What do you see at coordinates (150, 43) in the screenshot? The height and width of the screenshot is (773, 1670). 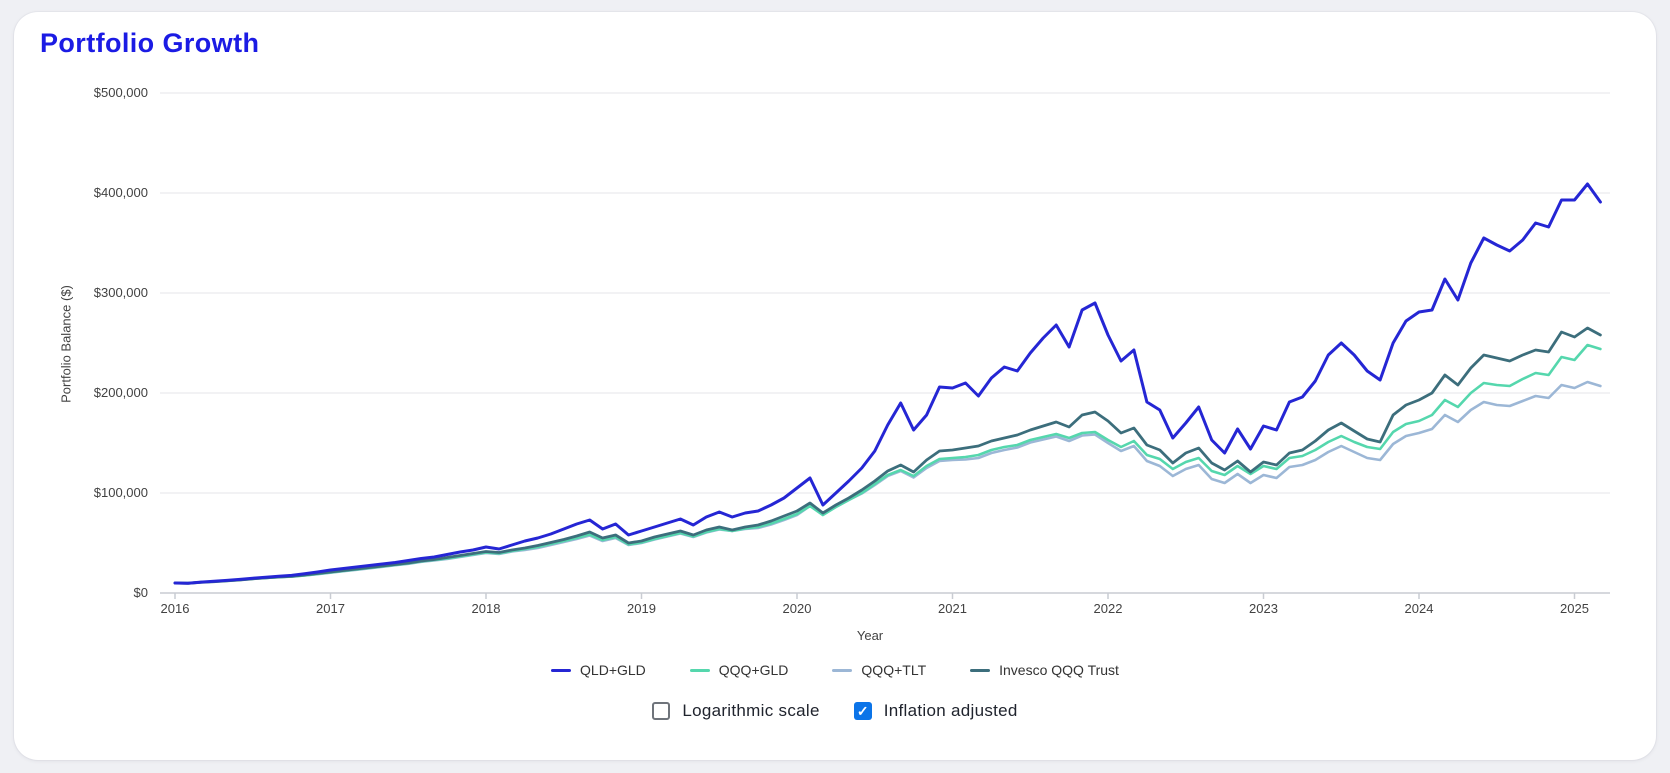 I see `page-title: Portfolio Growth` at bounding box center [150, 43].